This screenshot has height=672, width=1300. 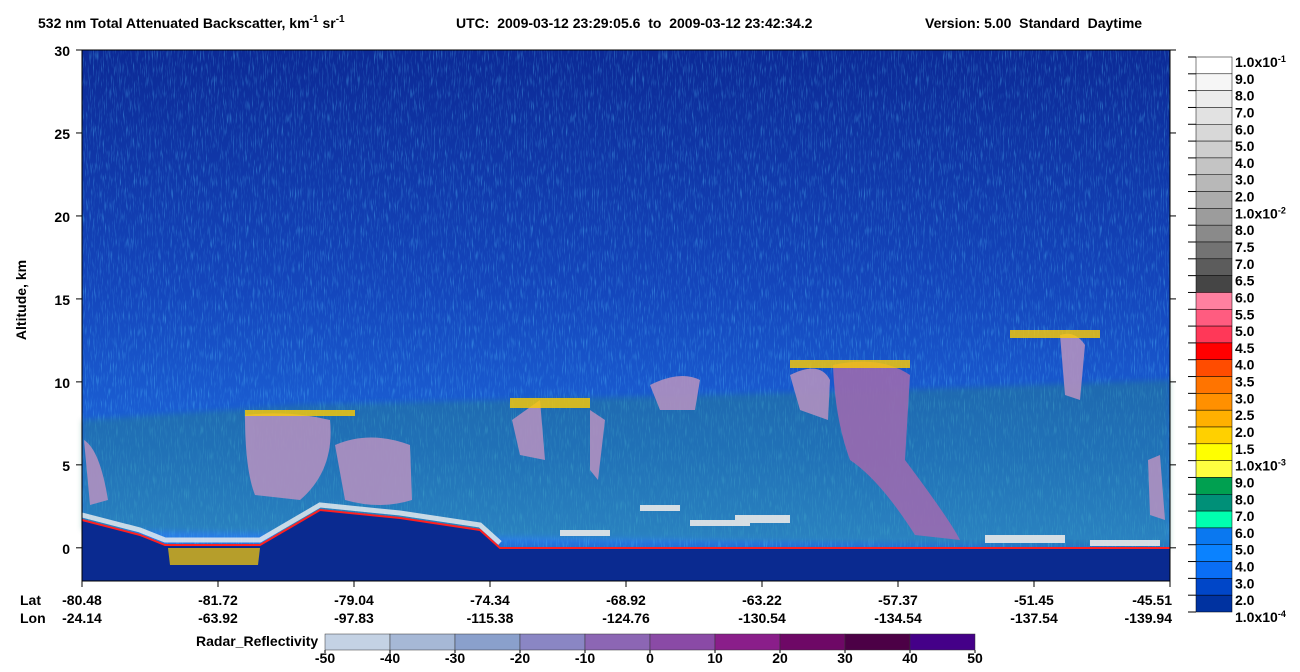 What do you see at coordinates (1034, 618) in the screenshot?
I see `x-tick-label: -137.54` at bounding box center [1034, 618].